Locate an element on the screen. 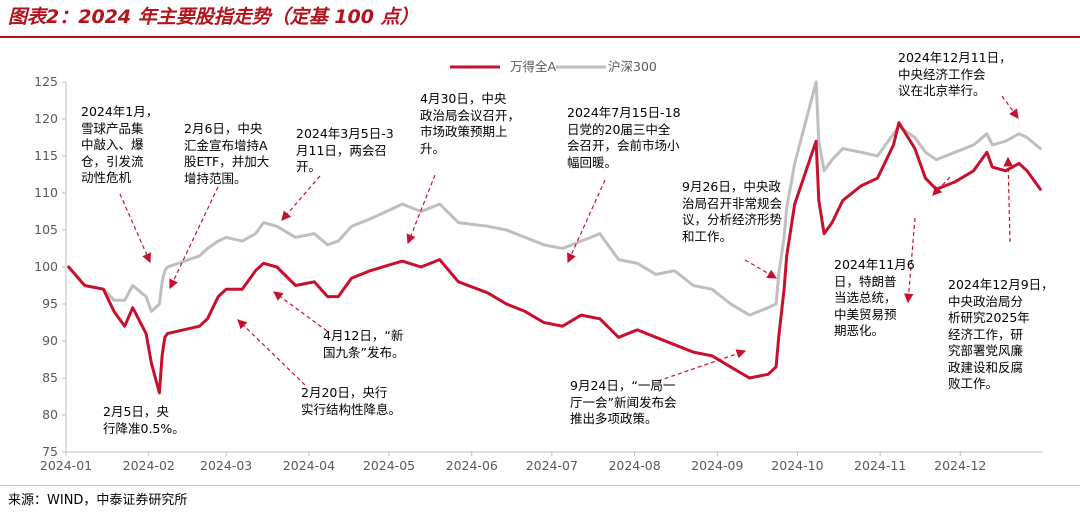 The height and width of the screenshot is (516, 1080). y-tick-label: 110 is located at coordinates (46, 192).